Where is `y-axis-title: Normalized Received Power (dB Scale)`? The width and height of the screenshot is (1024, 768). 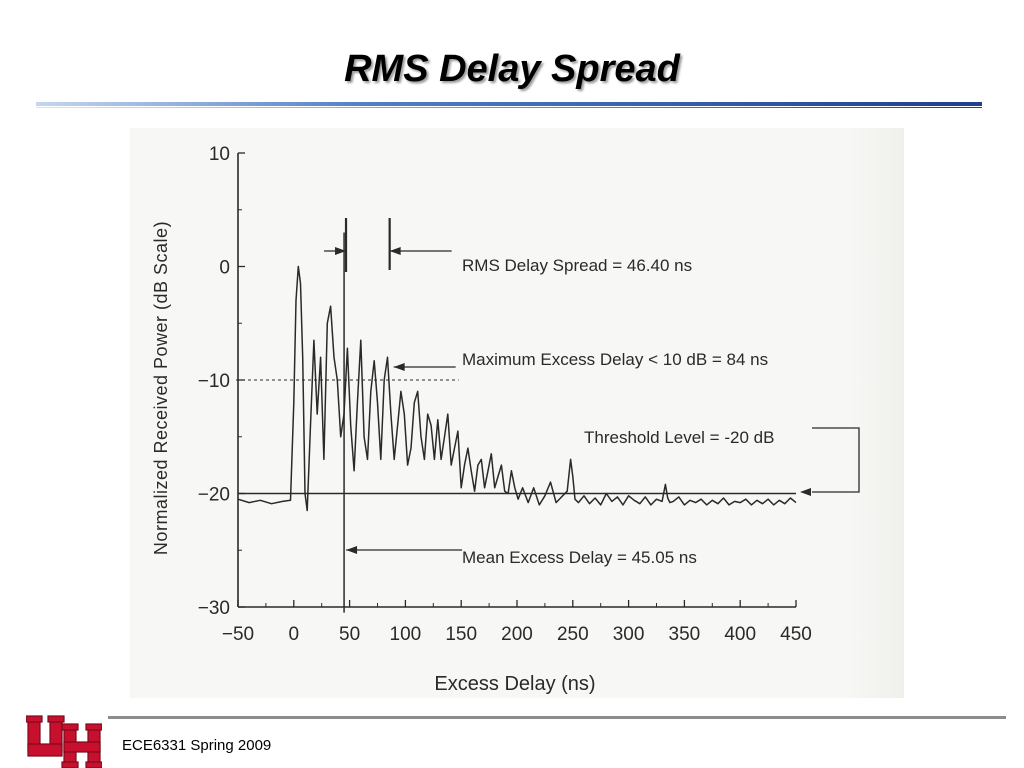 y-axis-title: Normalized Received Power (dB Scale) is located at coordinates (161, 388).